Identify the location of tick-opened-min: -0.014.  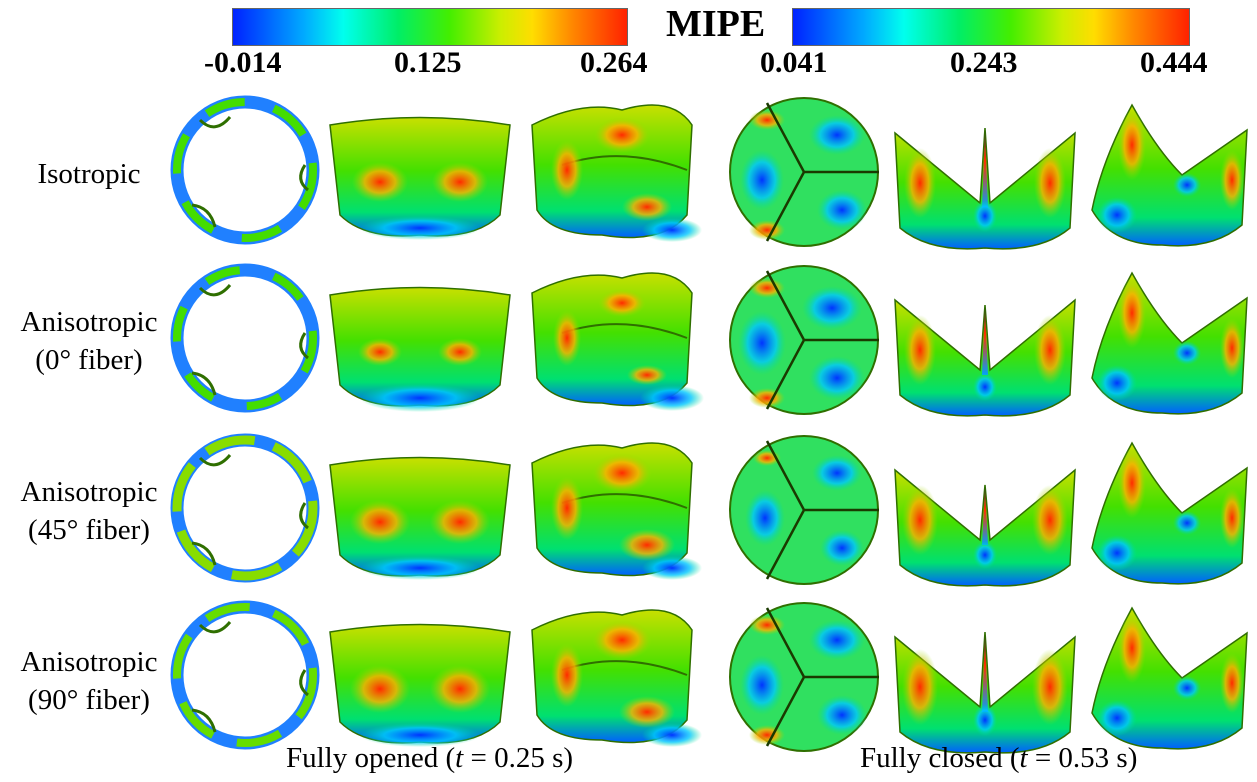
(243, 62).